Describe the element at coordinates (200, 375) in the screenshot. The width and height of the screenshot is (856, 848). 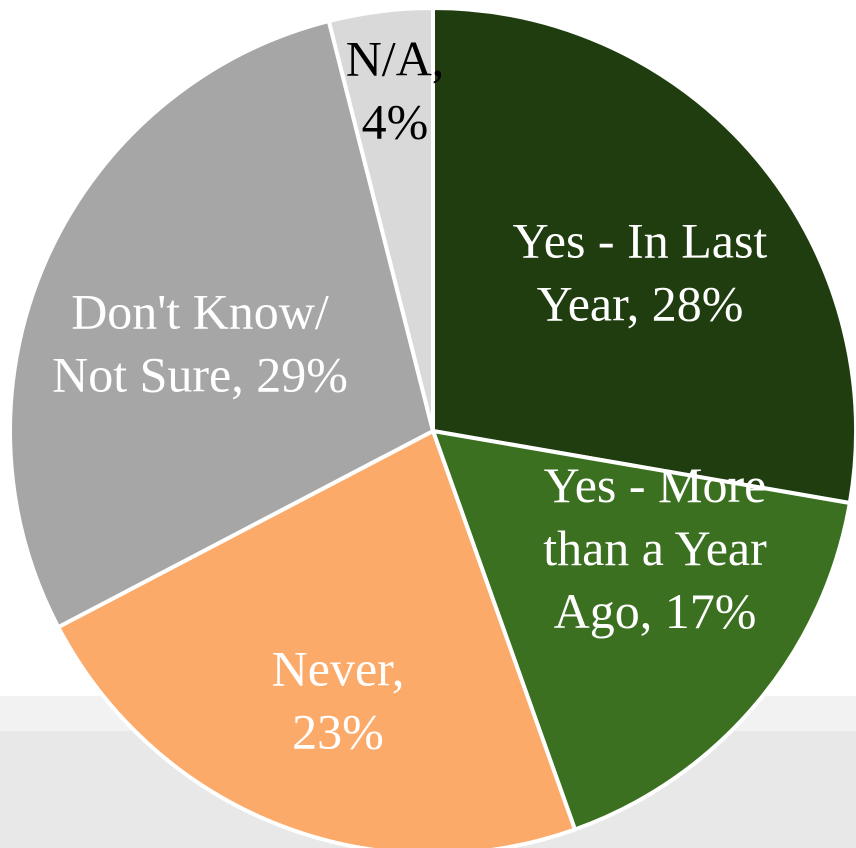
I see `slice-label-line: Not Sure, 29%` at that location.